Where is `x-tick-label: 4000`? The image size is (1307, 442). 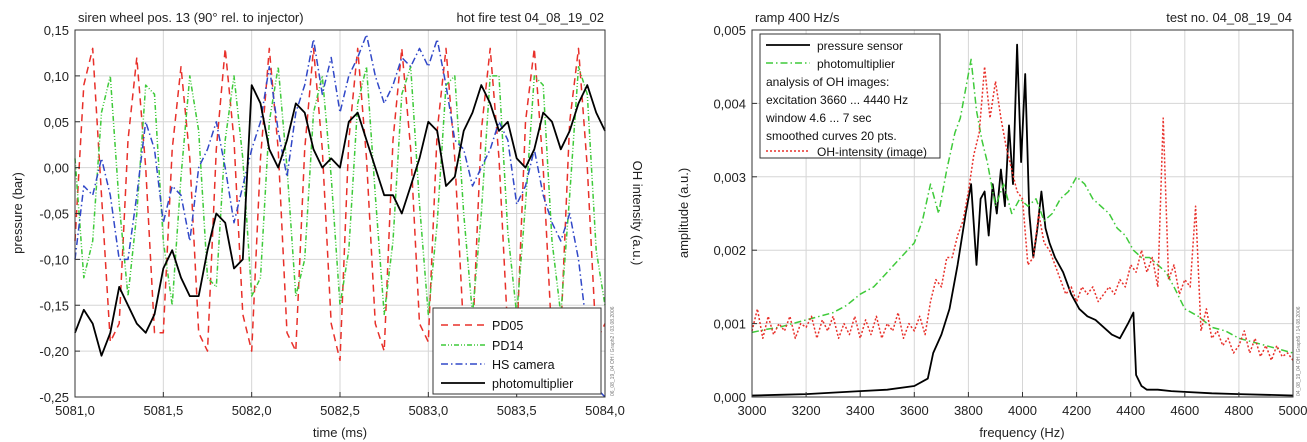 x-tick-label: 4000 is located at coordinates (1022, 410).